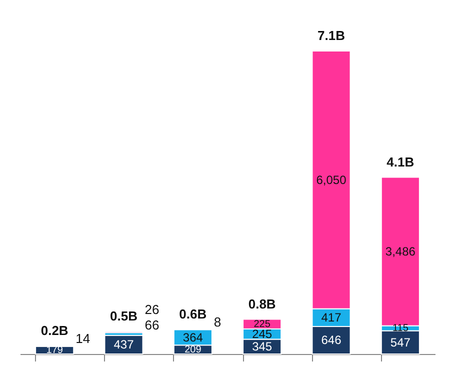  What do you see at coordinates (124, 345) in the screenshot?
I see `data-label: 437` at bounding box center [124, 345].